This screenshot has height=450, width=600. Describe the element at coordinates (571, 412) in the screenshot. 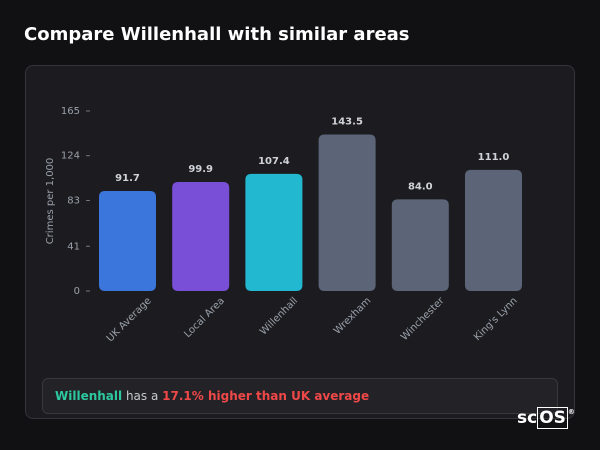

I see `logo-mark: ®` at that location.